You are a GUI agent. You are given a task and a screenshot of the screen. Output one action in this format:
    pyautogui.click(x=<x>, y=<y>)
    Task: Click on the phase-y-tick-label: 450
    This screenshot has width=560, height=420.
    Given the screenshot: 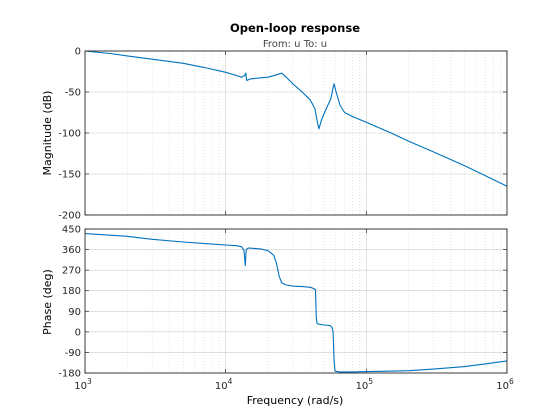 What is the action you would take?
    pyautogui.click(x=71, y=230)
    